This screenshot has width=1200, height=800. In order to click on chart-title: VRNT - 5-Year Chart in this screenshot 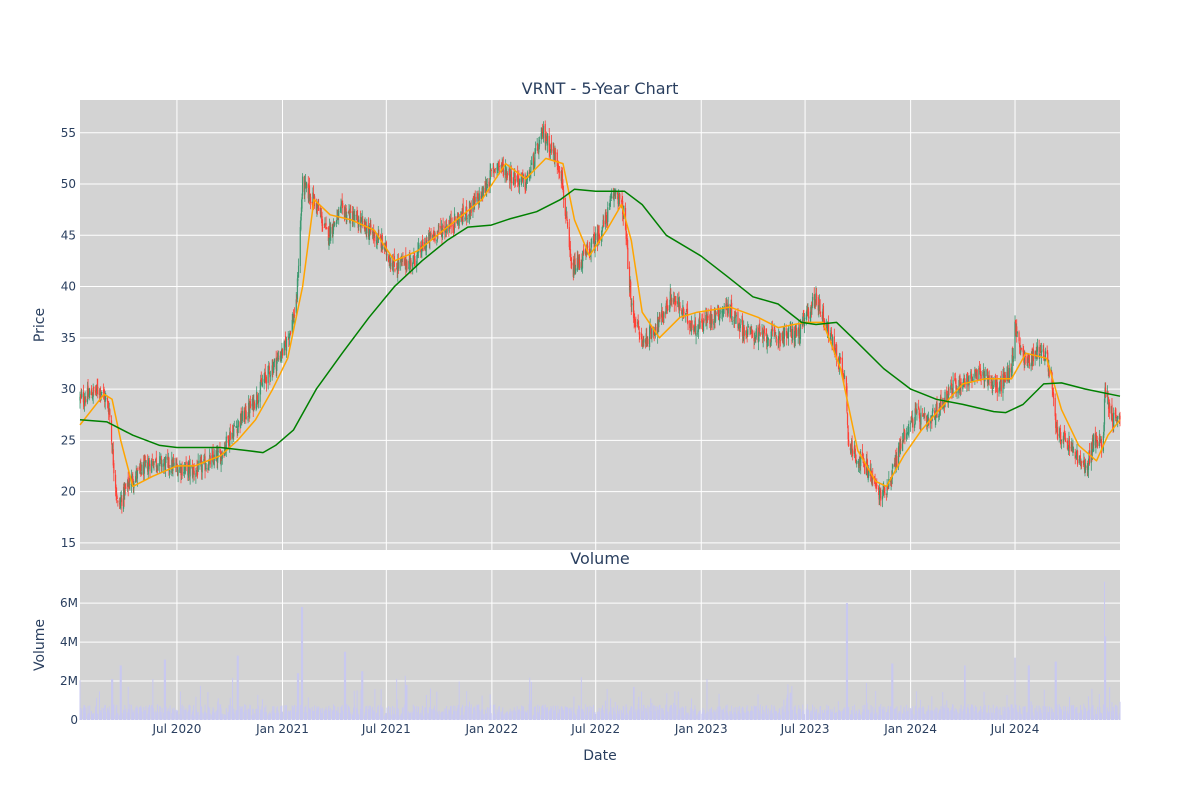, I will do `click(600, 88)`.